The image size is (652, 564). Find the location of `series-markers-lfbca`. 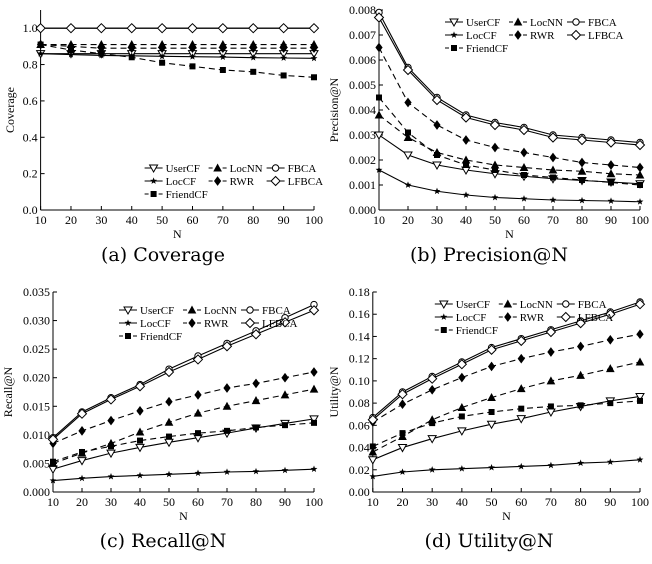

series-markers-lfbca is located at coordinates (506, 362).